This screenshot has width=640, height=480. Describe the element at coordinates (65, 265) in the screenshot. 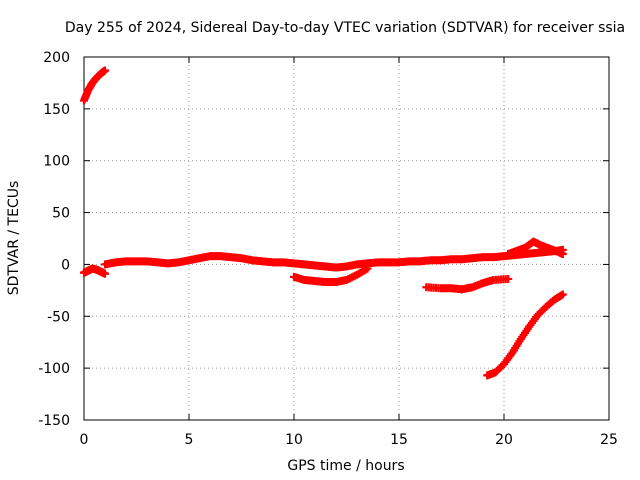

I see `y-tick-label: 0` at that location.